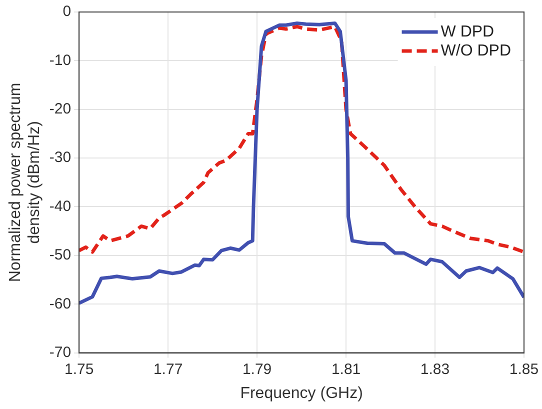 The image size is (542, 409). Describe the element at coordinates (60, 109) in the screenshot. I see `y-tick-label: -20` at that location.